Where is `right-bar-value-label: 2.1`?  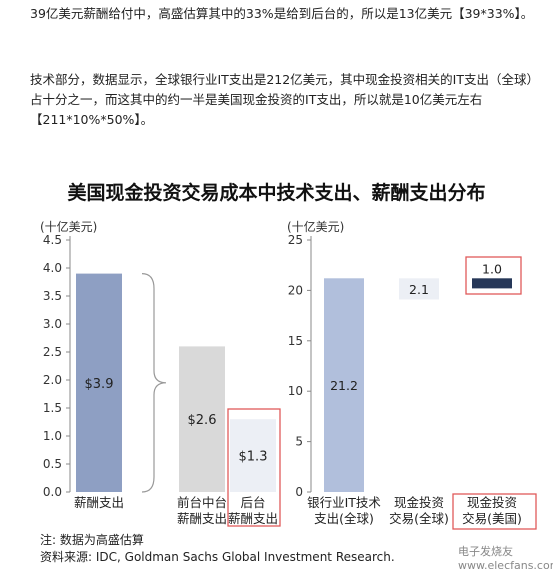
right-bar-value-label: 2.1 is located at coordinates (419, 289).